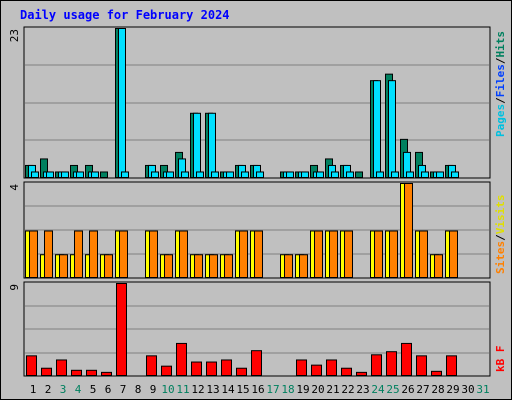  What do you see at coordinates (242, 389) in the screenshot?
I see `x-tick-label-day-15: 15` at bounding box center [242, 389].